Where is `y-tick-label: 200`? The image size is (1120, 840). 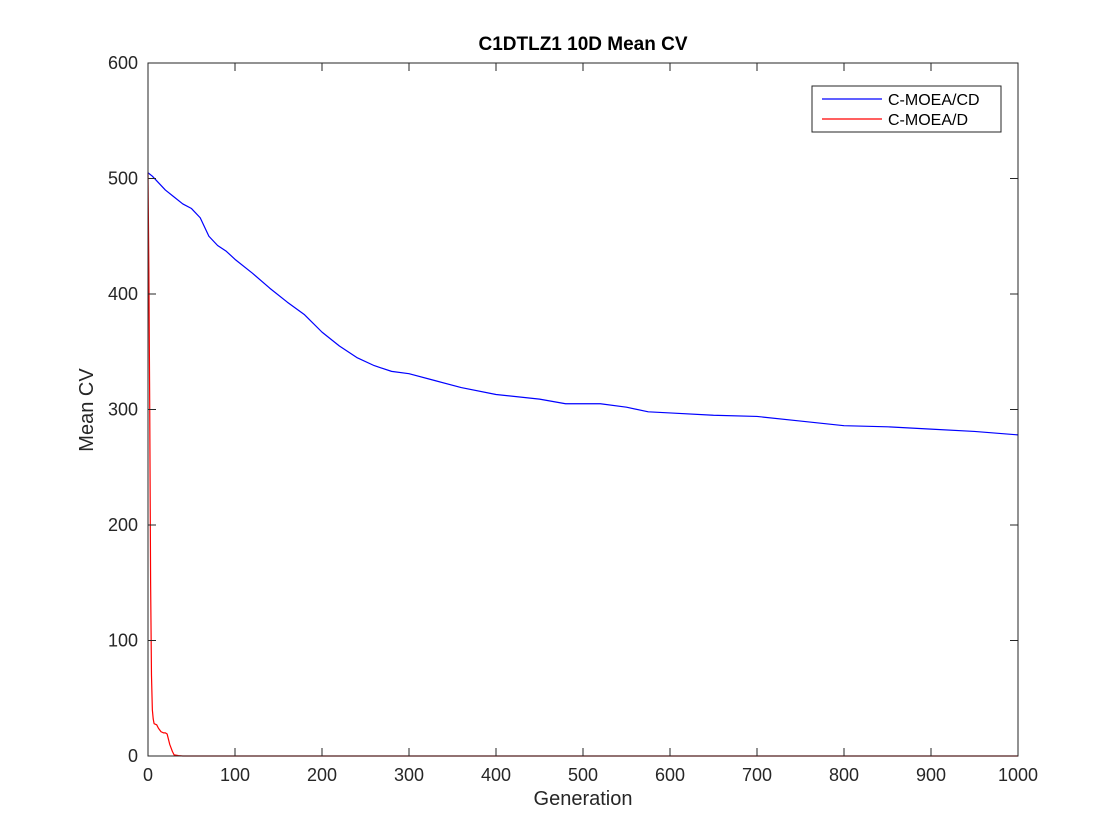
y-tick-label: 200 is located at coordinates (123, 525).